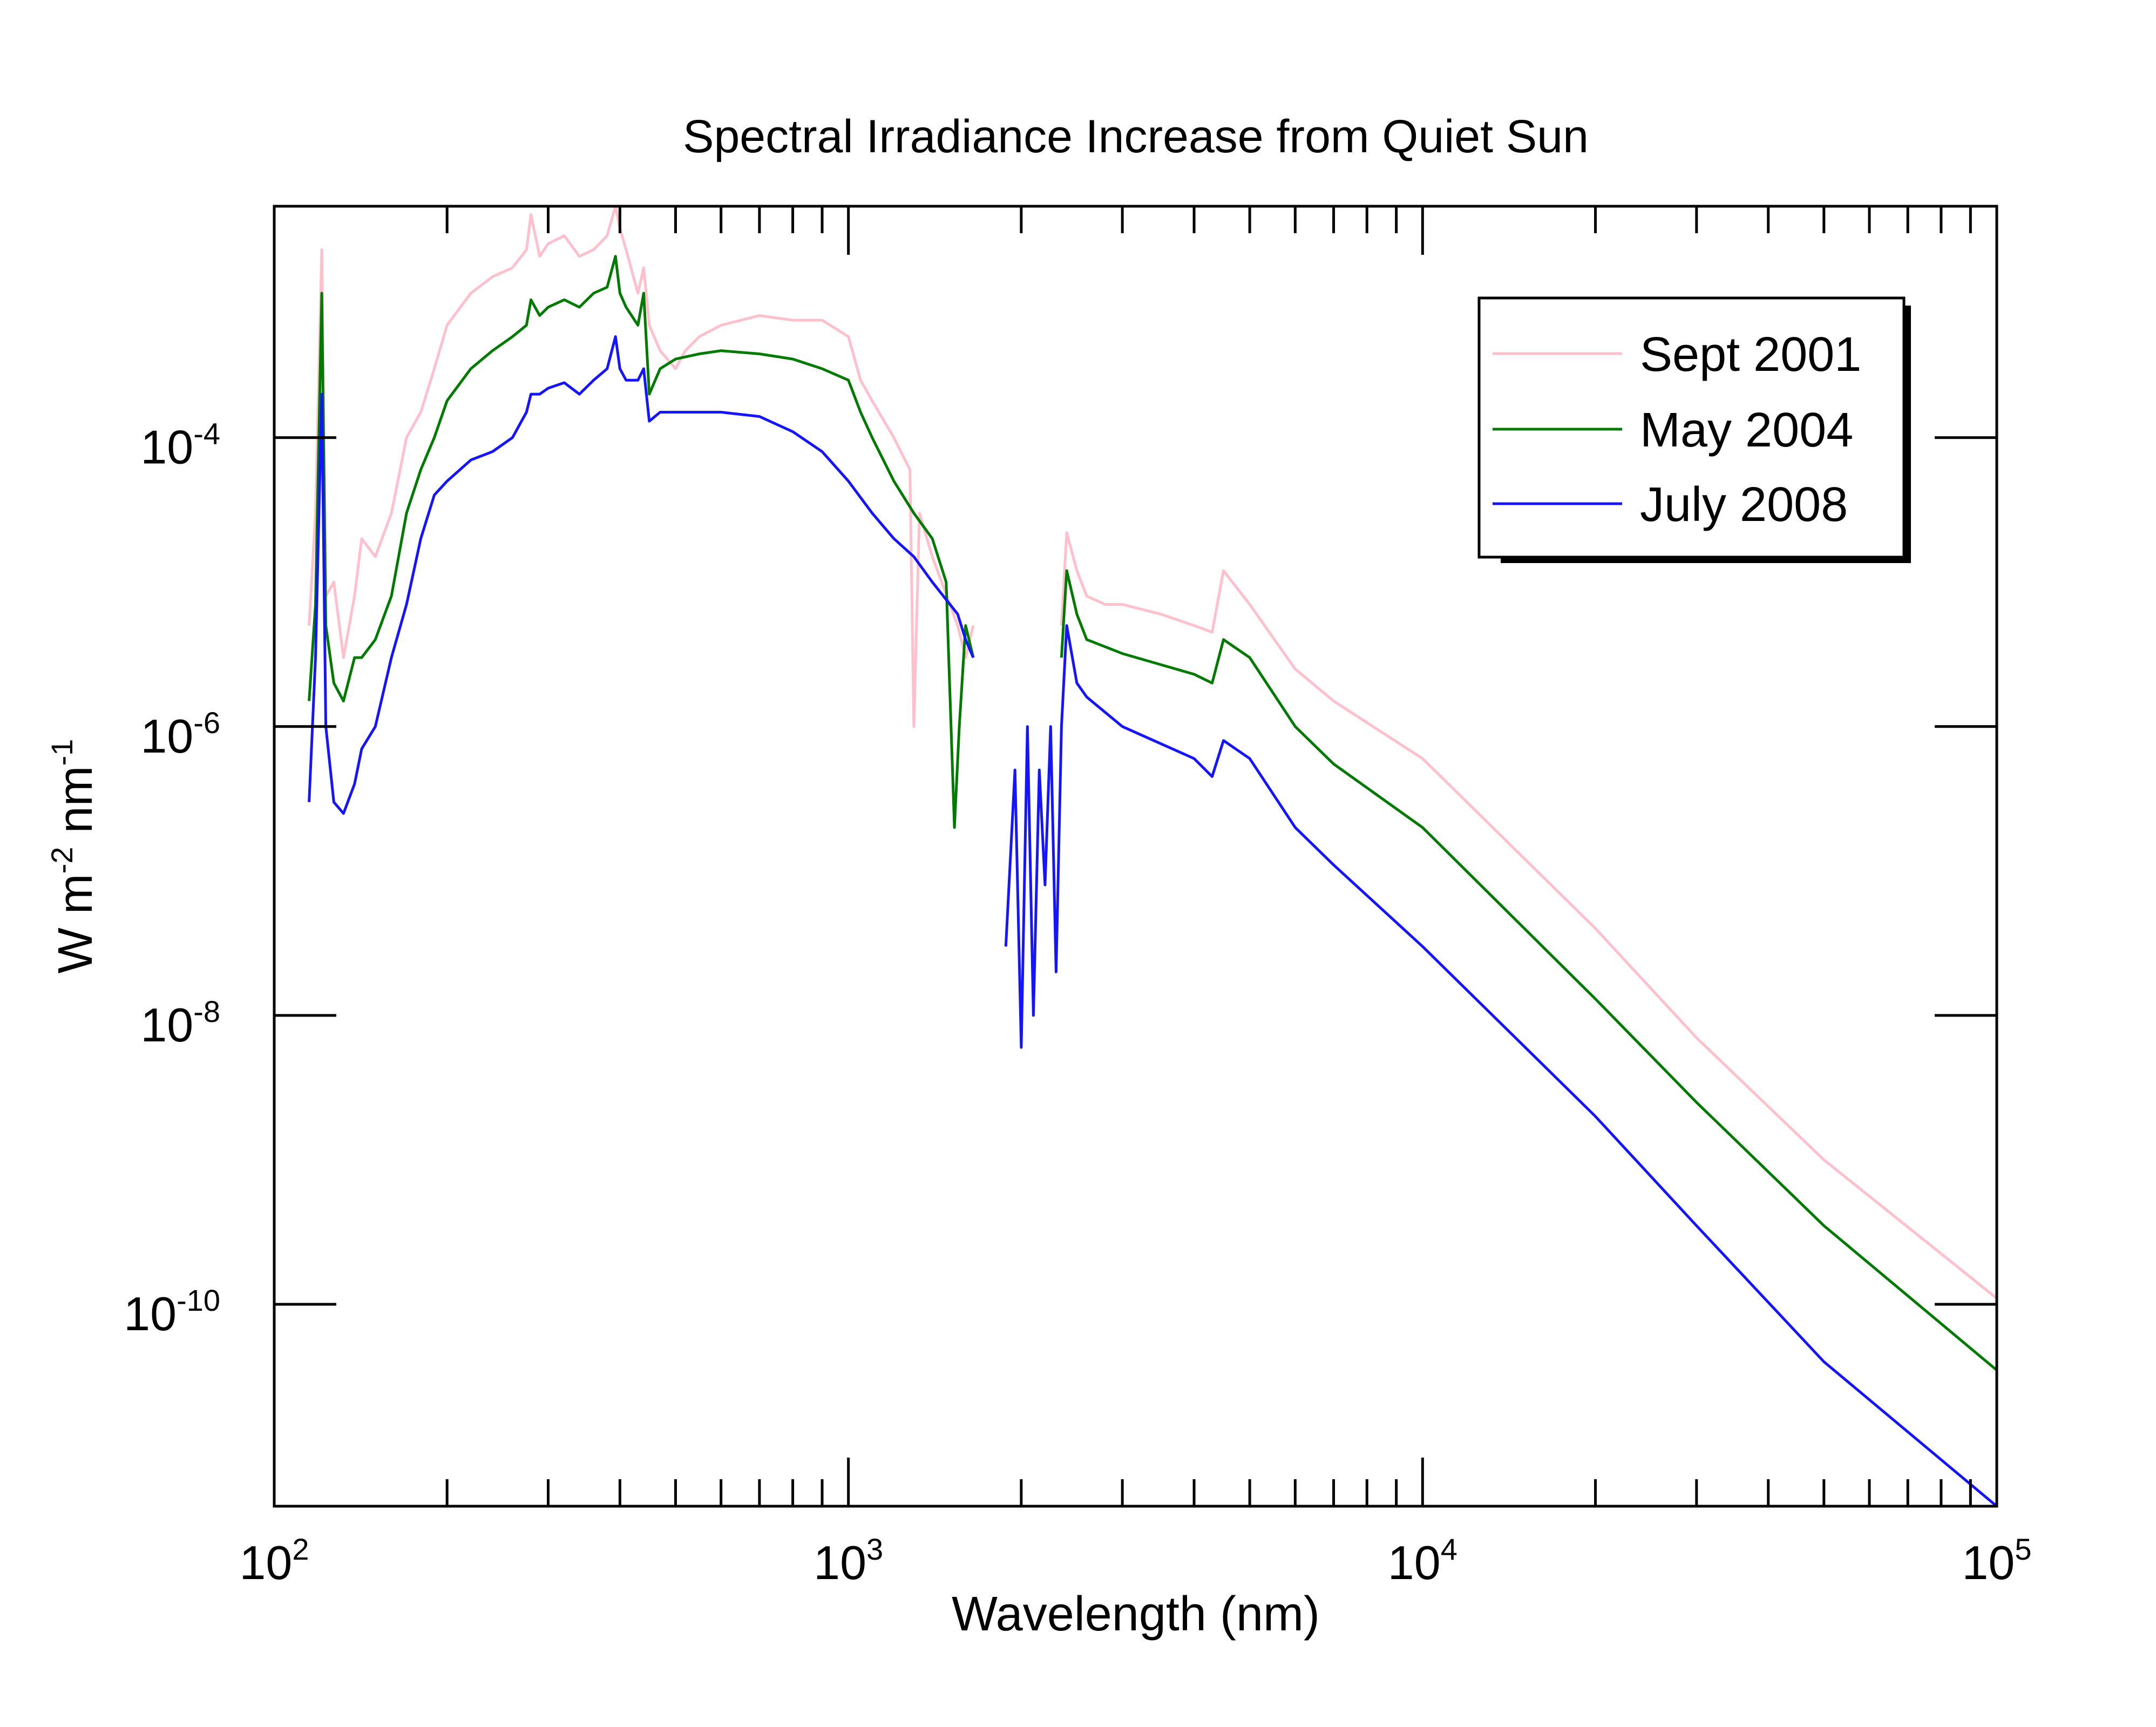 This screenshot has width=2156, height=1727. What do you see at coordinates (172, 878) in the screenshot?
I see `y-tick-labels: 10⁻⁴ 10⁻⁶ 10⁻⁸ 10⁻¹⁰` at bounding box center [172, 878].